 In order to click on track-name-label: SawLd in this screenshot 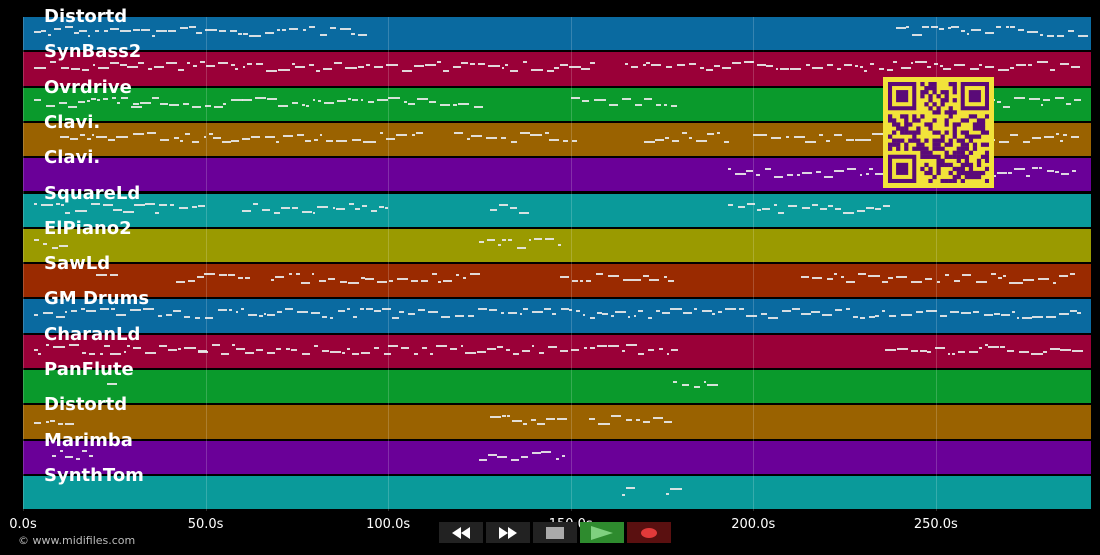, I will do `click(77, 264)`.